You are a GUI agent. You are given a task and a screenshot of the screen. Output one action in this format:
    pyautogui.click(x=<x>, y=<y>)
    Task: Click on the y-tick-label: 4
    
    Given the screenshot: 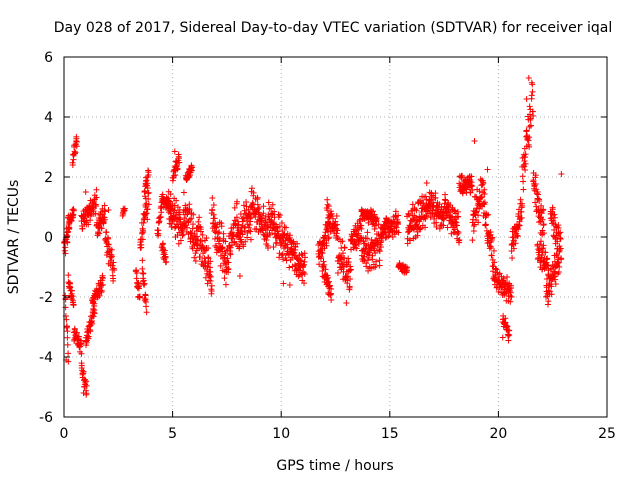 What is the action you would take?
    pyautogui.click(x=48, y=118)
    